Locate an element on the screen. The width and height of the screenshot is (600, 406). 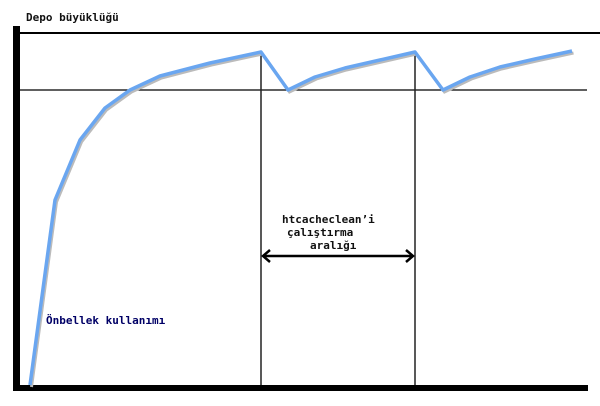
interval-label-line-2: çalıştırma is located at coordinates (320, 232).